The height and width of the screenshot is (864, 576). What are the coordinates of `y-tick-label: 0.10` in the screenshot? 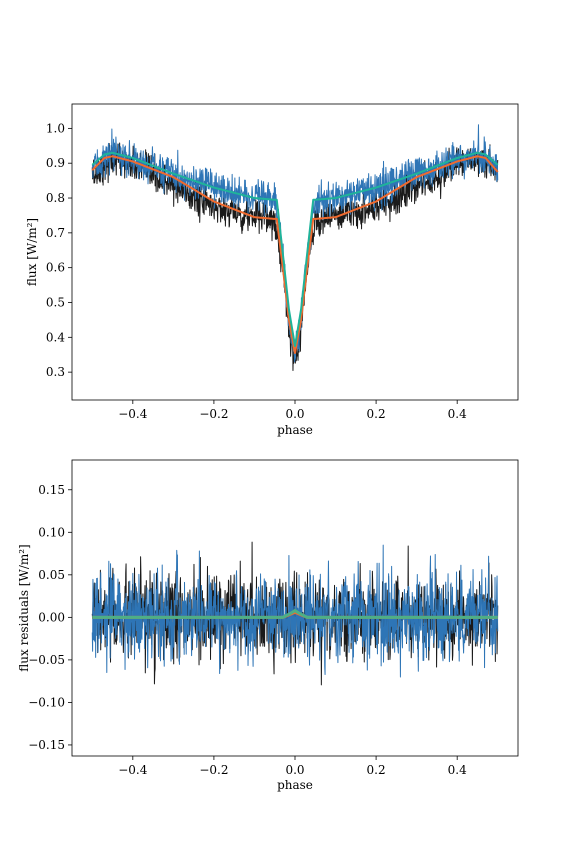 It's located at (51, 532).